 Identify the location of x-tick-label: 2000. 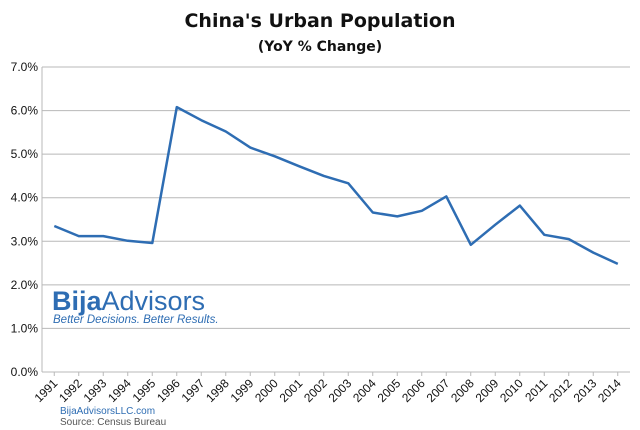
(266, 390).